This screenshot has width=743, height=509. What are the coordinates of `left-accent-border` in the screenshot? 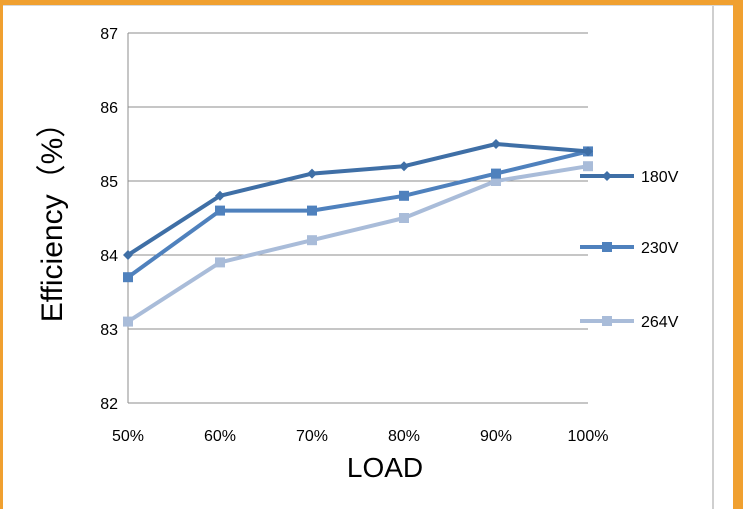 It's located at (1, 254).